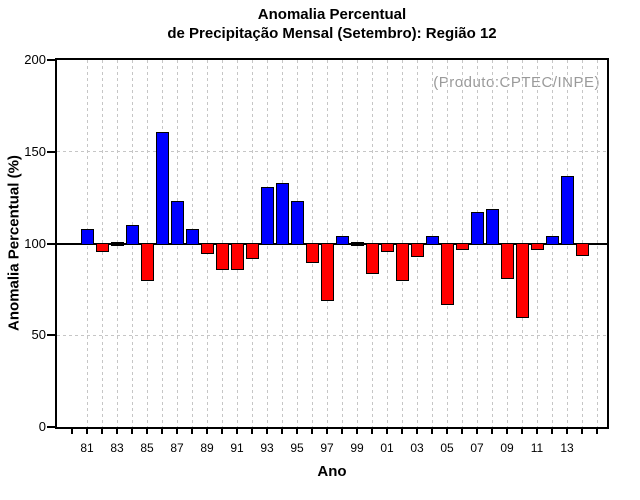 The width and height of the screenshot is (640, 500). Describe the element at coordinates (117, 448) in the screenshot. I see `x-tick-label: 83` at that location.